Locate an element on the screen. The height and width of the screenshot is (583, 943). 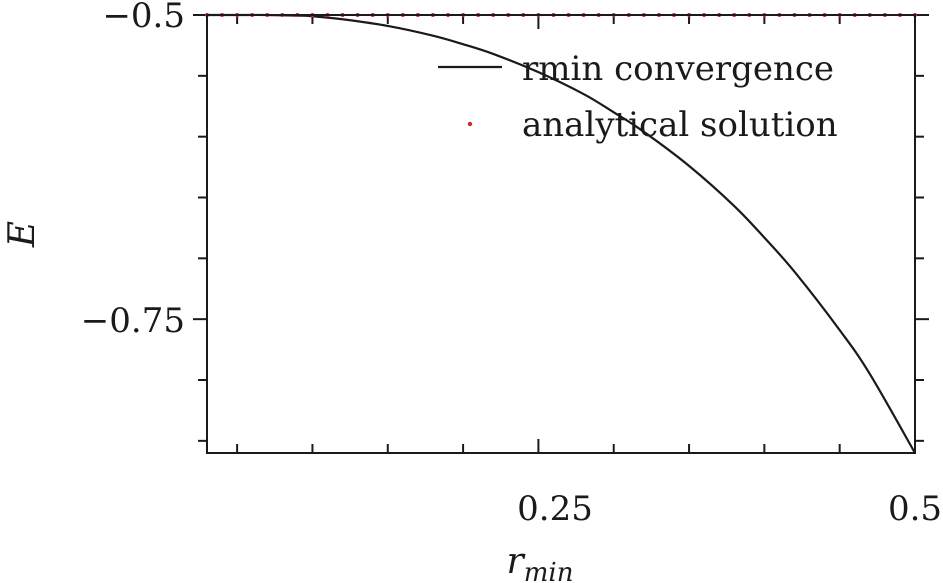
x-axis-label-main: r is located at coordinates (516, 561).